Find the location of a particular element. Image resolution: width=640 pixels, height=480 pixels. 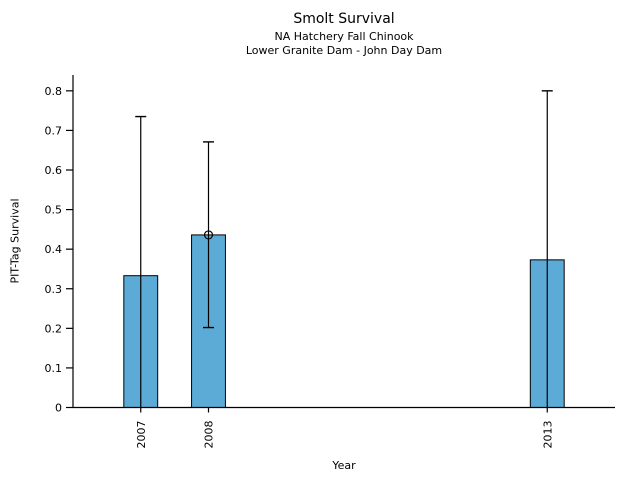

chart-subtitle-species: NA Hatchery Fall Chinook is located at coordinates (344, 36).